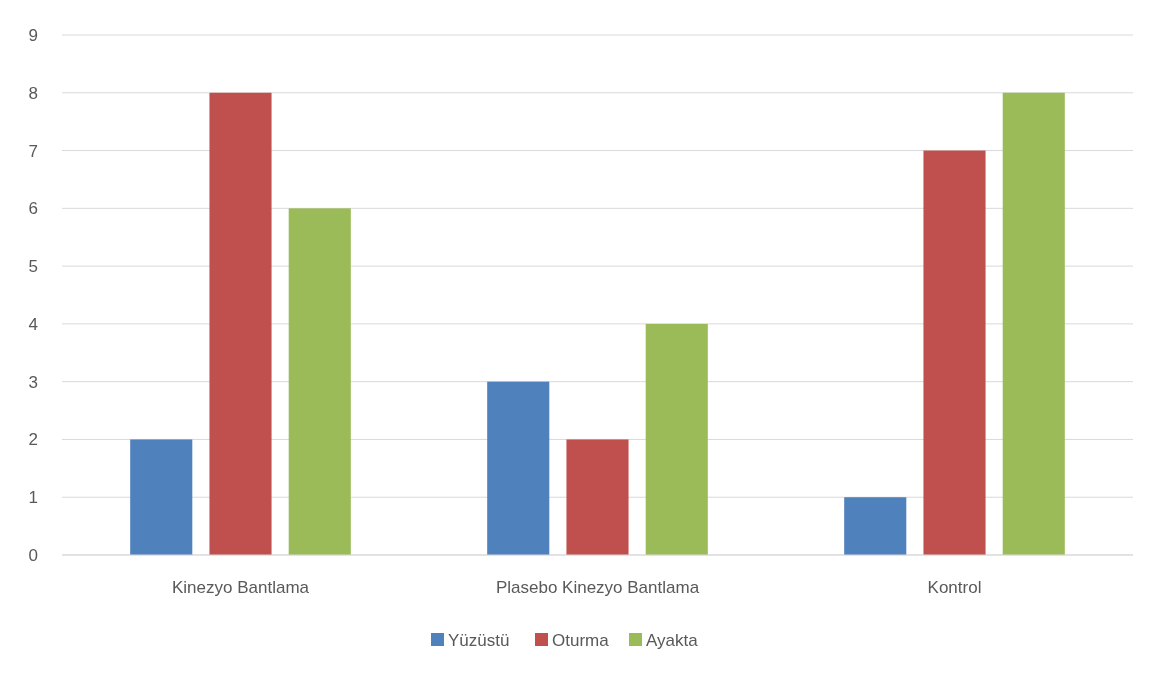 This screenshot has height=677, width=1154. Describe the element at coordinates (581, 640) in the screenshot. I see `legend-label: Oturma` at that location.